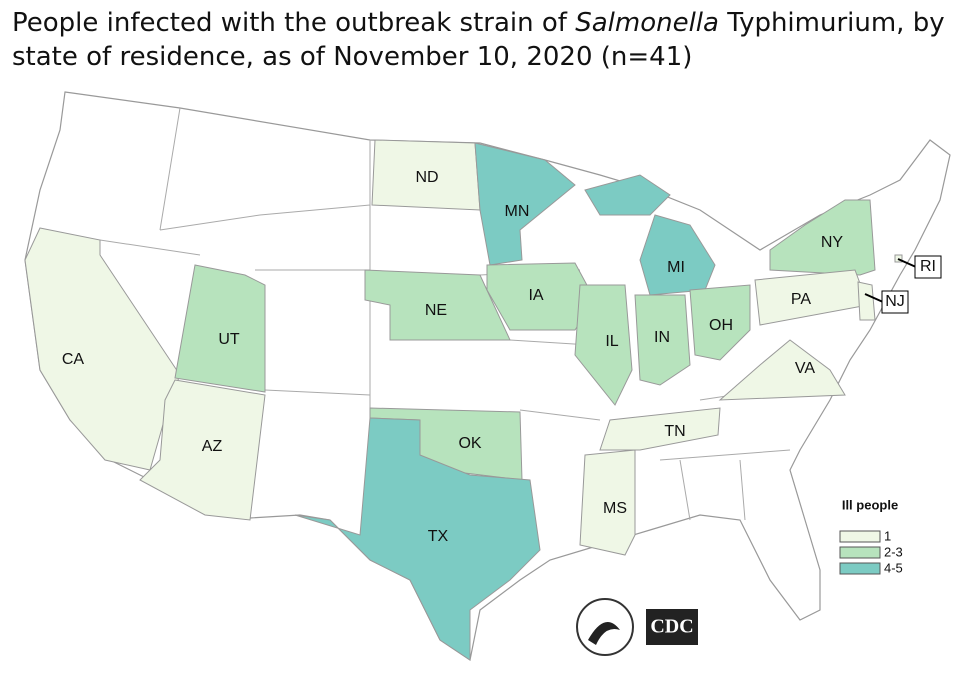 The height and width of the screenshot is (695, 965). What do you see at coordinates (647, 23) in the screenshot?
I see `title-italic: Salmonella` at bounding box center [647, 23].